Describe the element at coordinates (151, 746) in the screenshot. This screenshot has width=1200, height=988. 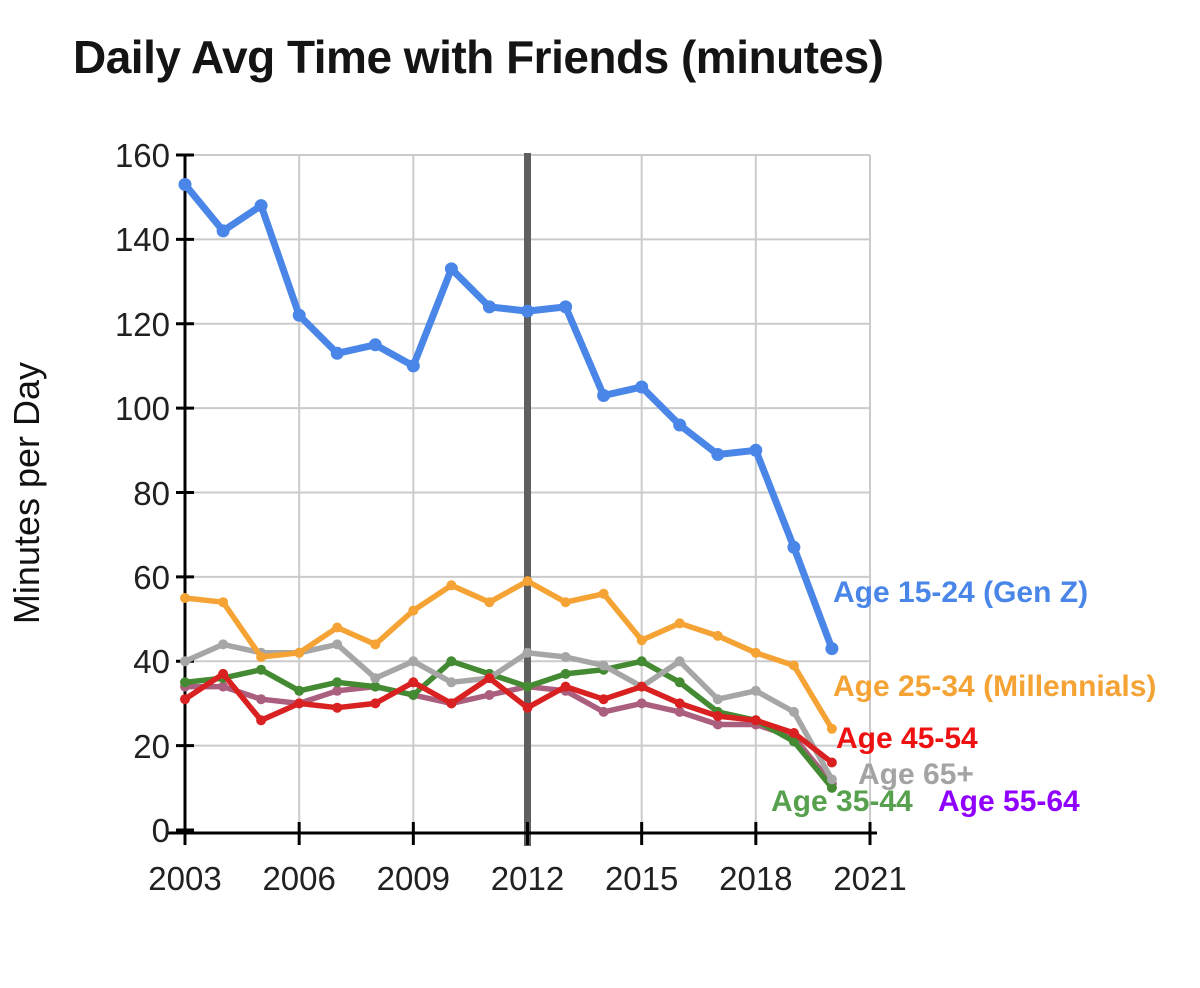
I see `y-tick-label: 20` at that location.